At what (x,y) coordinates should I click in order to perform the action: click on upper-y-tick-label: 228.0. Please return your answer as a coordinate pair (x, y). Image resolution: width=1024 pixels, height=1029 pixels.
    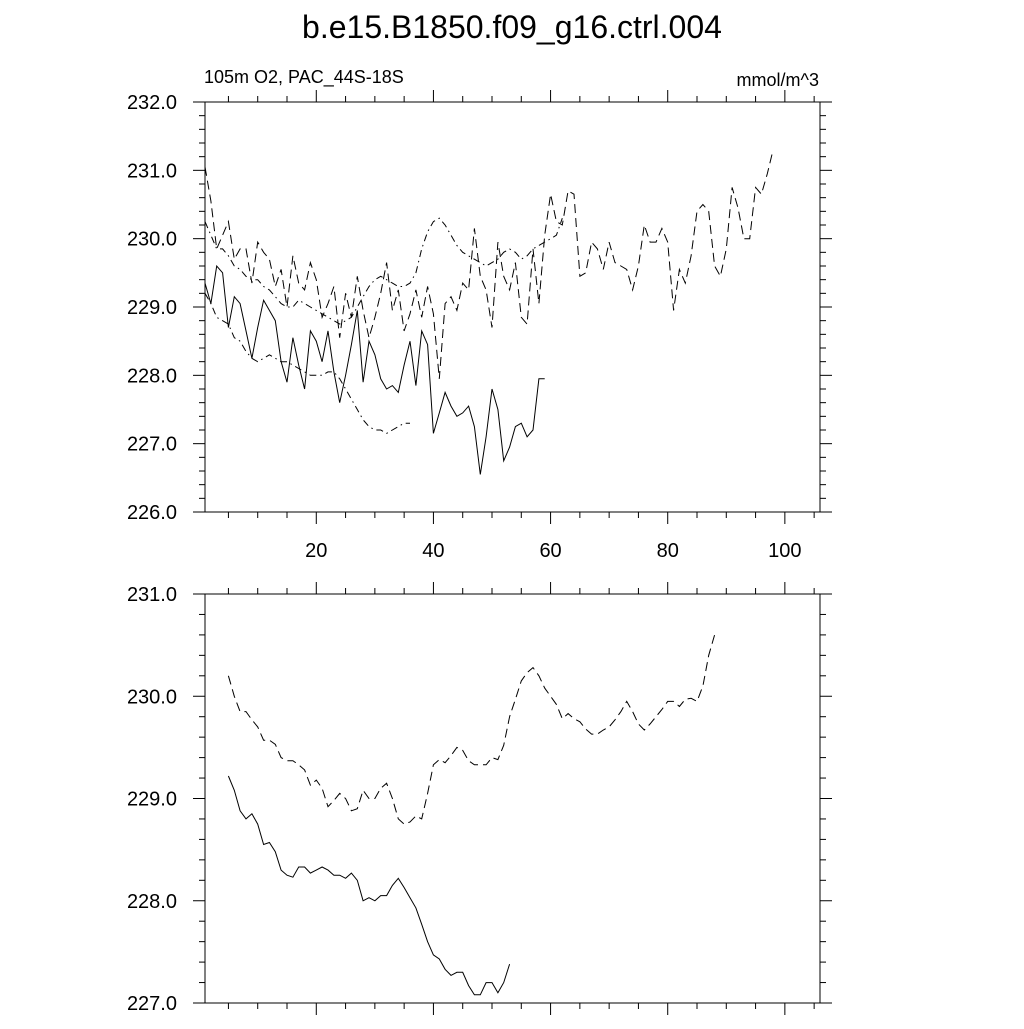
    Looking at the image, I should click on (152, 376).